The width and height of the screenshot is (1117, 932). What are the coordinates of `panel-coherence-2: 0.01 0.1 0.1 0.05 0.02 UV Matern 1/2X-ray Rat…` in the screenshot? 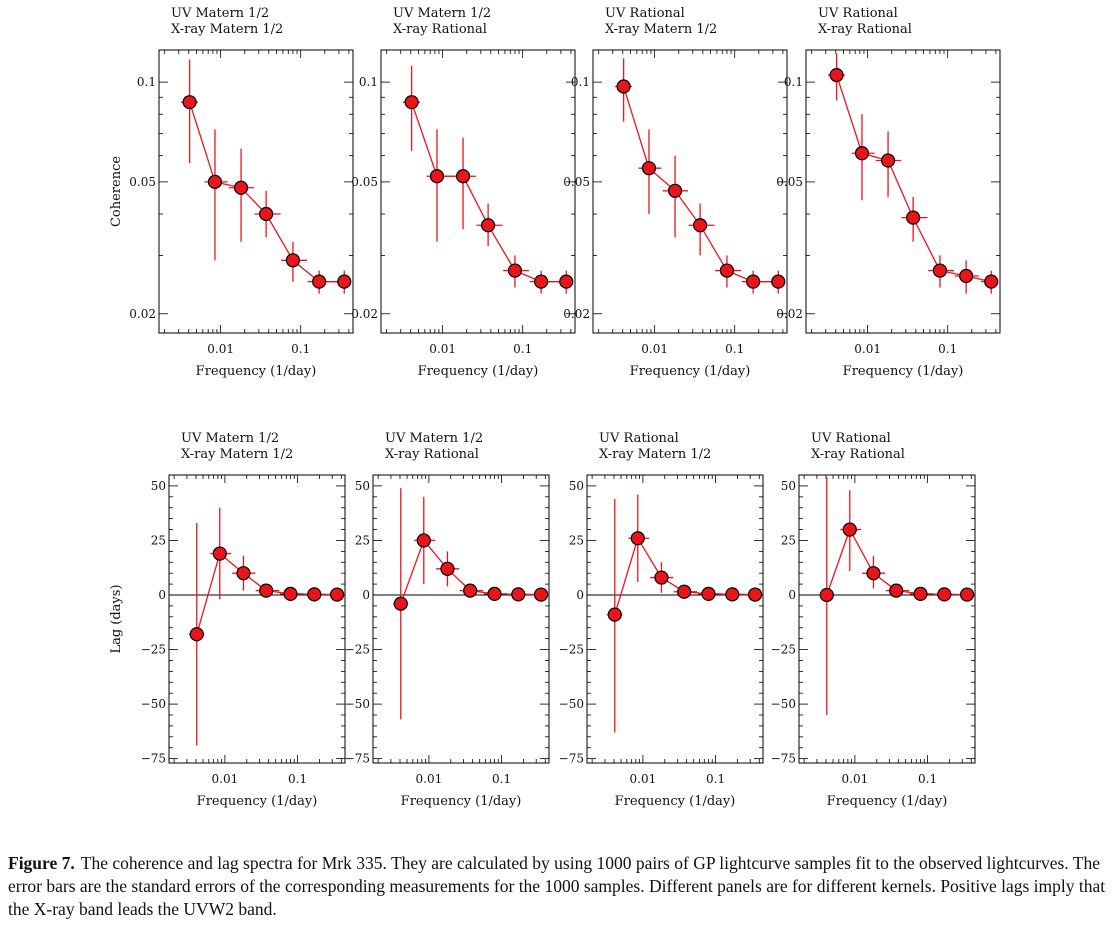 It's located at (463, 192).